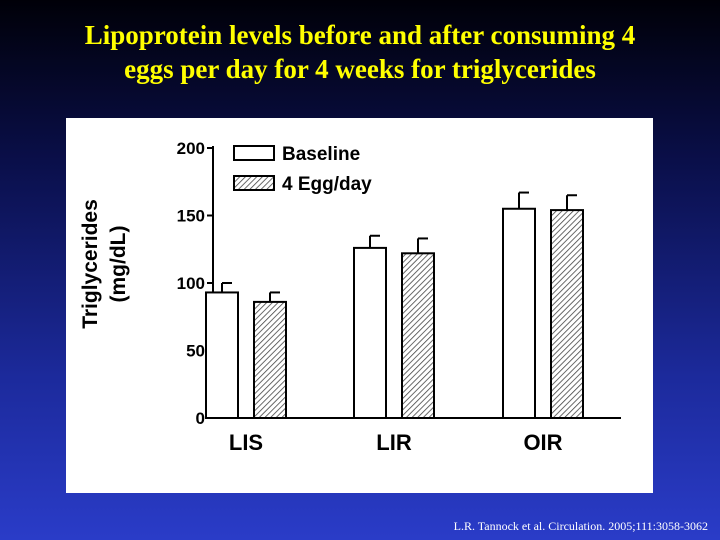 This screenshot has height=540, width=720. Describe the element at coordinates (200, 418) in the screenshot. I see `y-tick-label: 0` at that location.